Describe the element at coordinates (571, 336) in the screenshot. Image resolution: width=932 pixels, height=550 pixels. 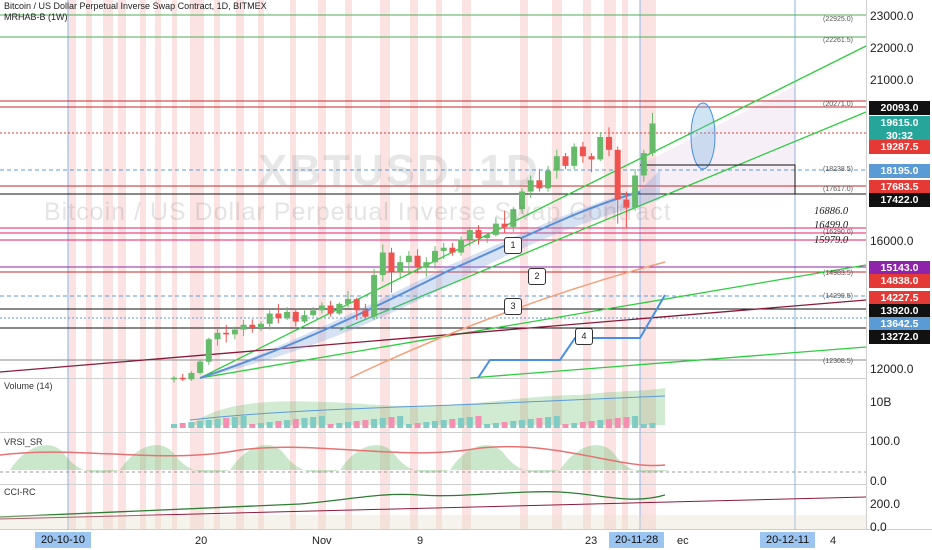
I see `step-indicator` at that location.